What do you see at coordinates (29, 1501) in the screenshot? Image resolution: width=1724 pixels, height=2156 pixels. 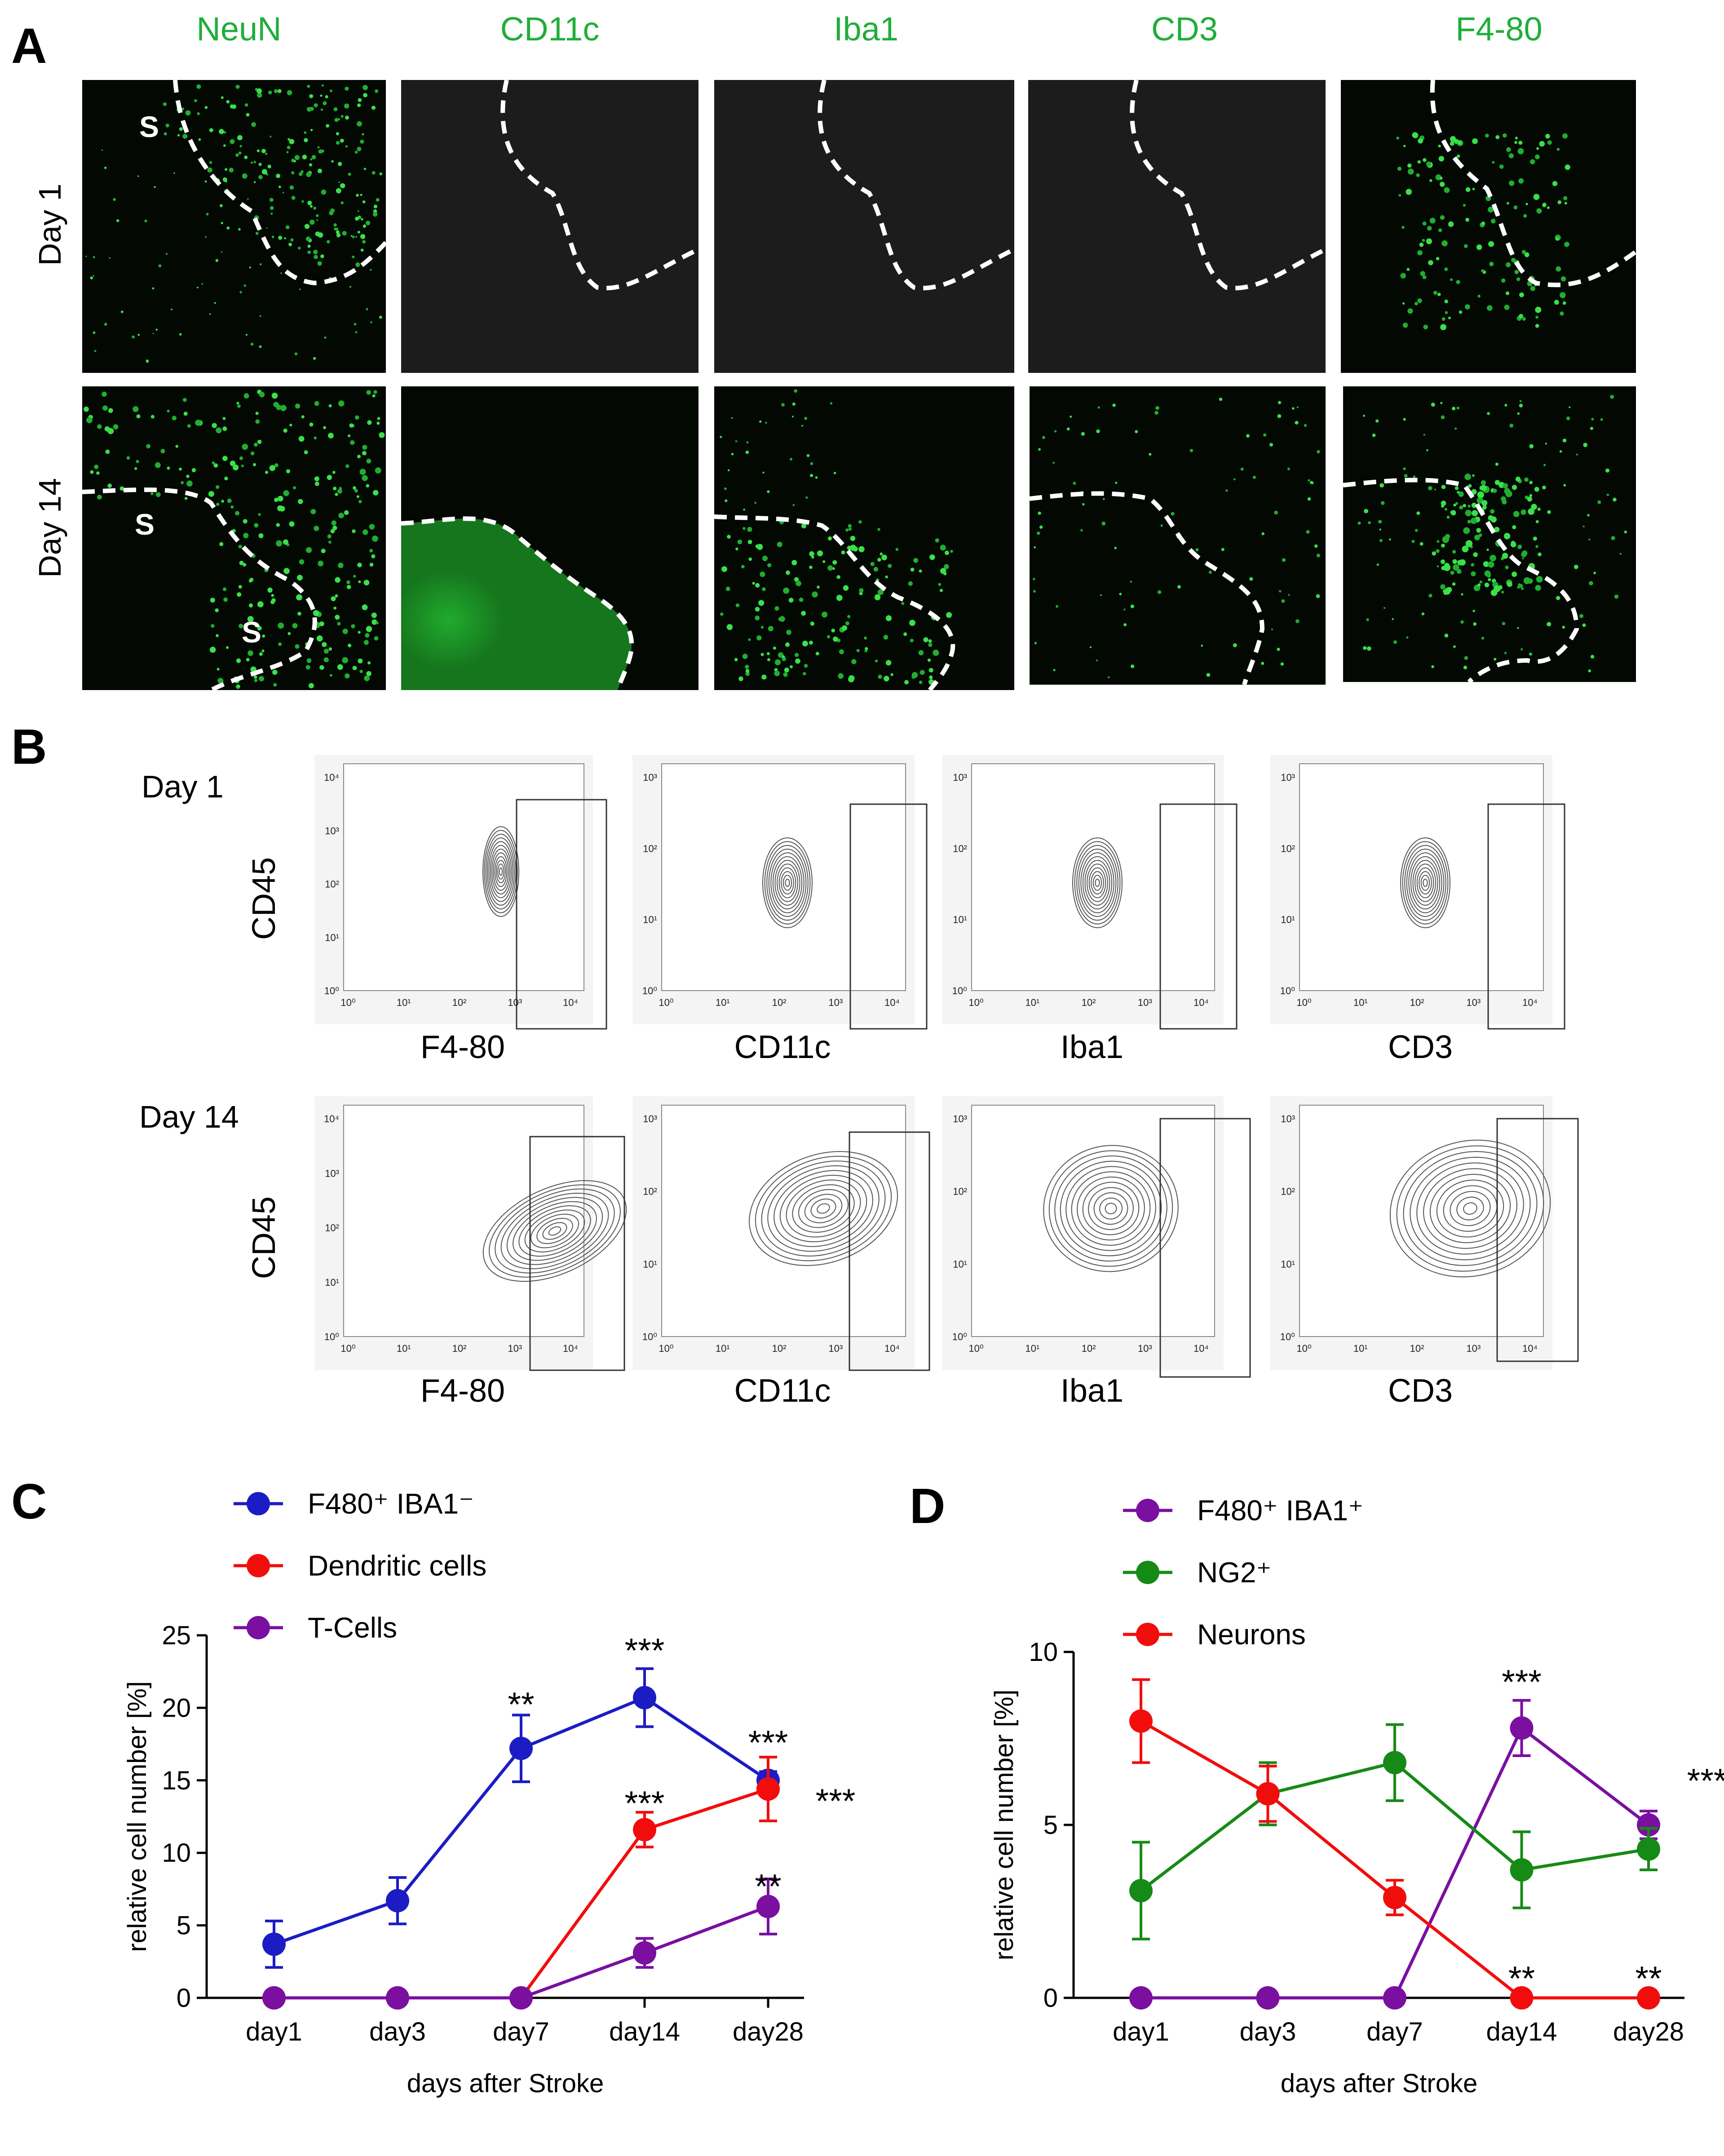 I see `panel-label-c: C` at bounding box center [29, 1501].